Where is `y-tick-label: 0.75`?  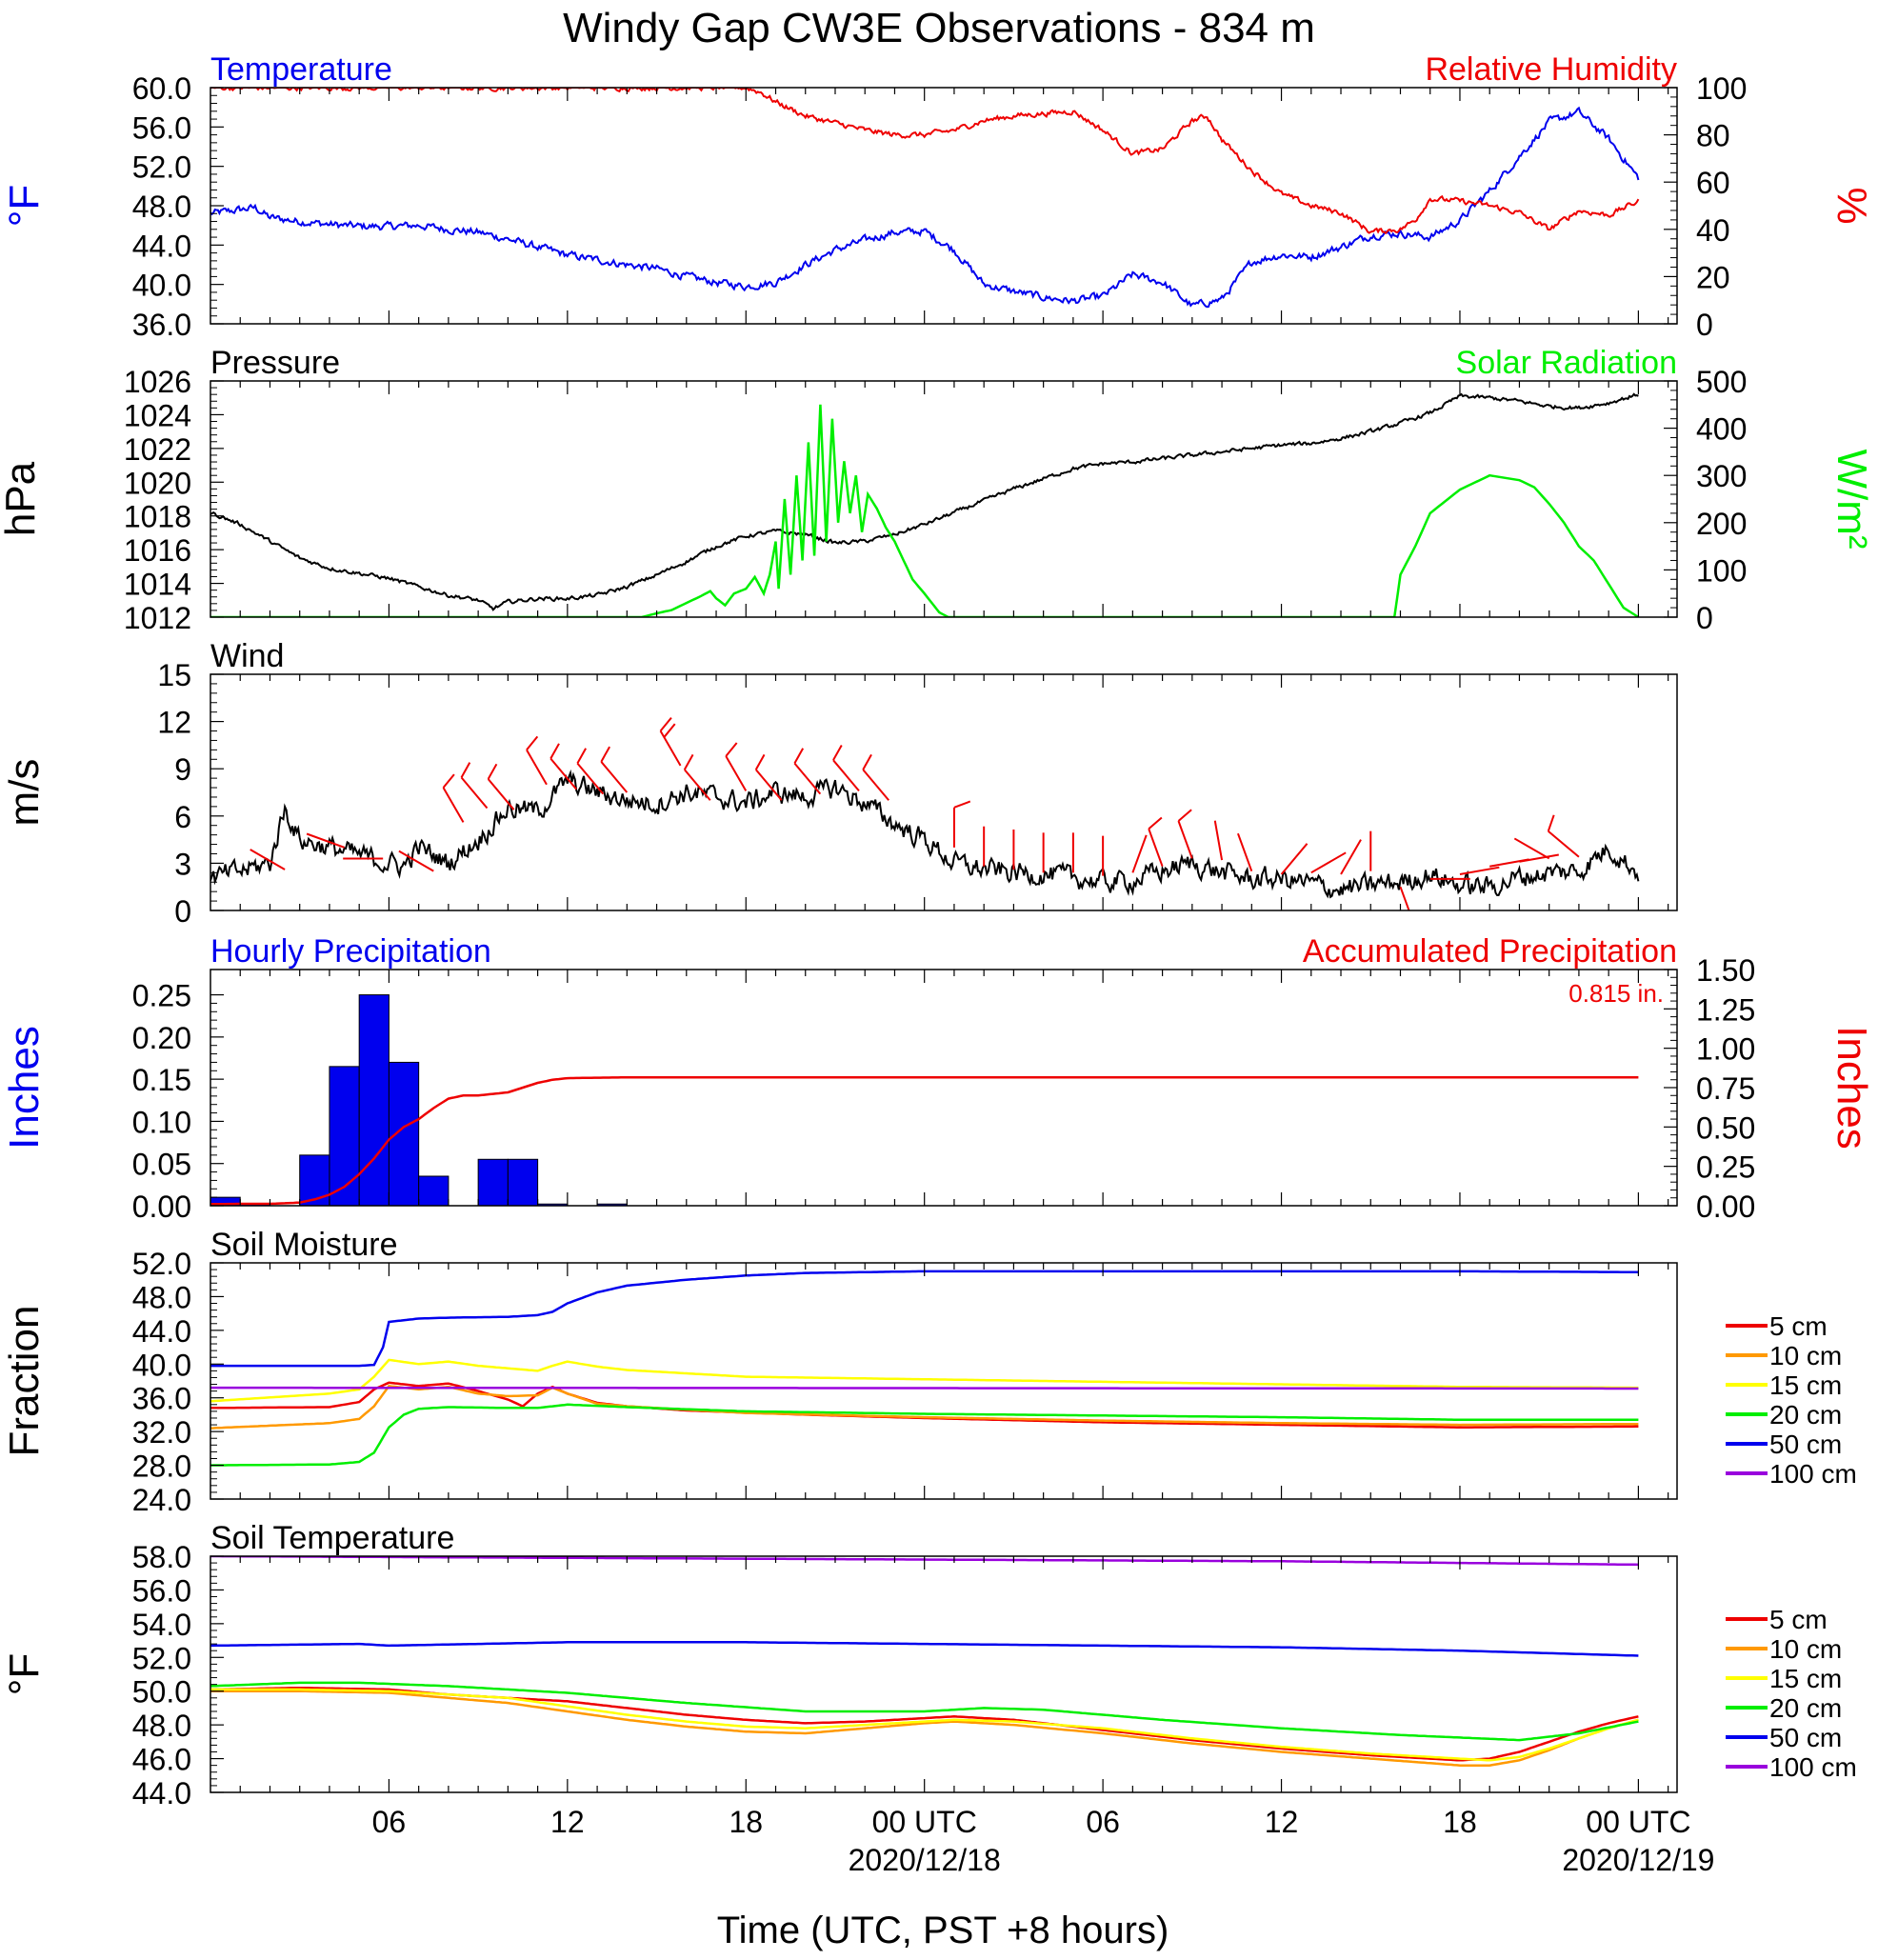 y-tick-label: 0.75 is located at coordinates (1725, 1088).